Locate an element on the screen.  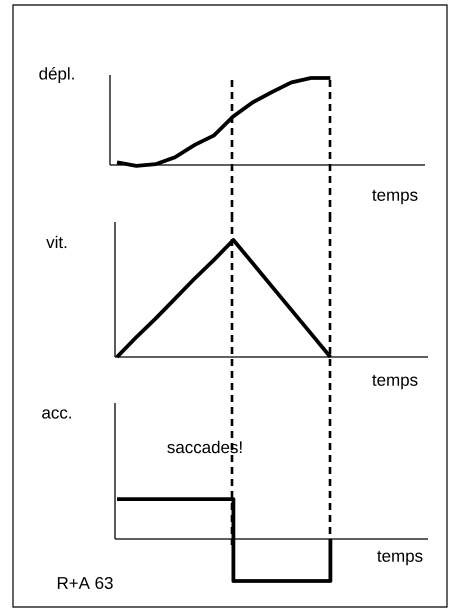
y-axis-title: dépl. is located at coordinates (56, 75).